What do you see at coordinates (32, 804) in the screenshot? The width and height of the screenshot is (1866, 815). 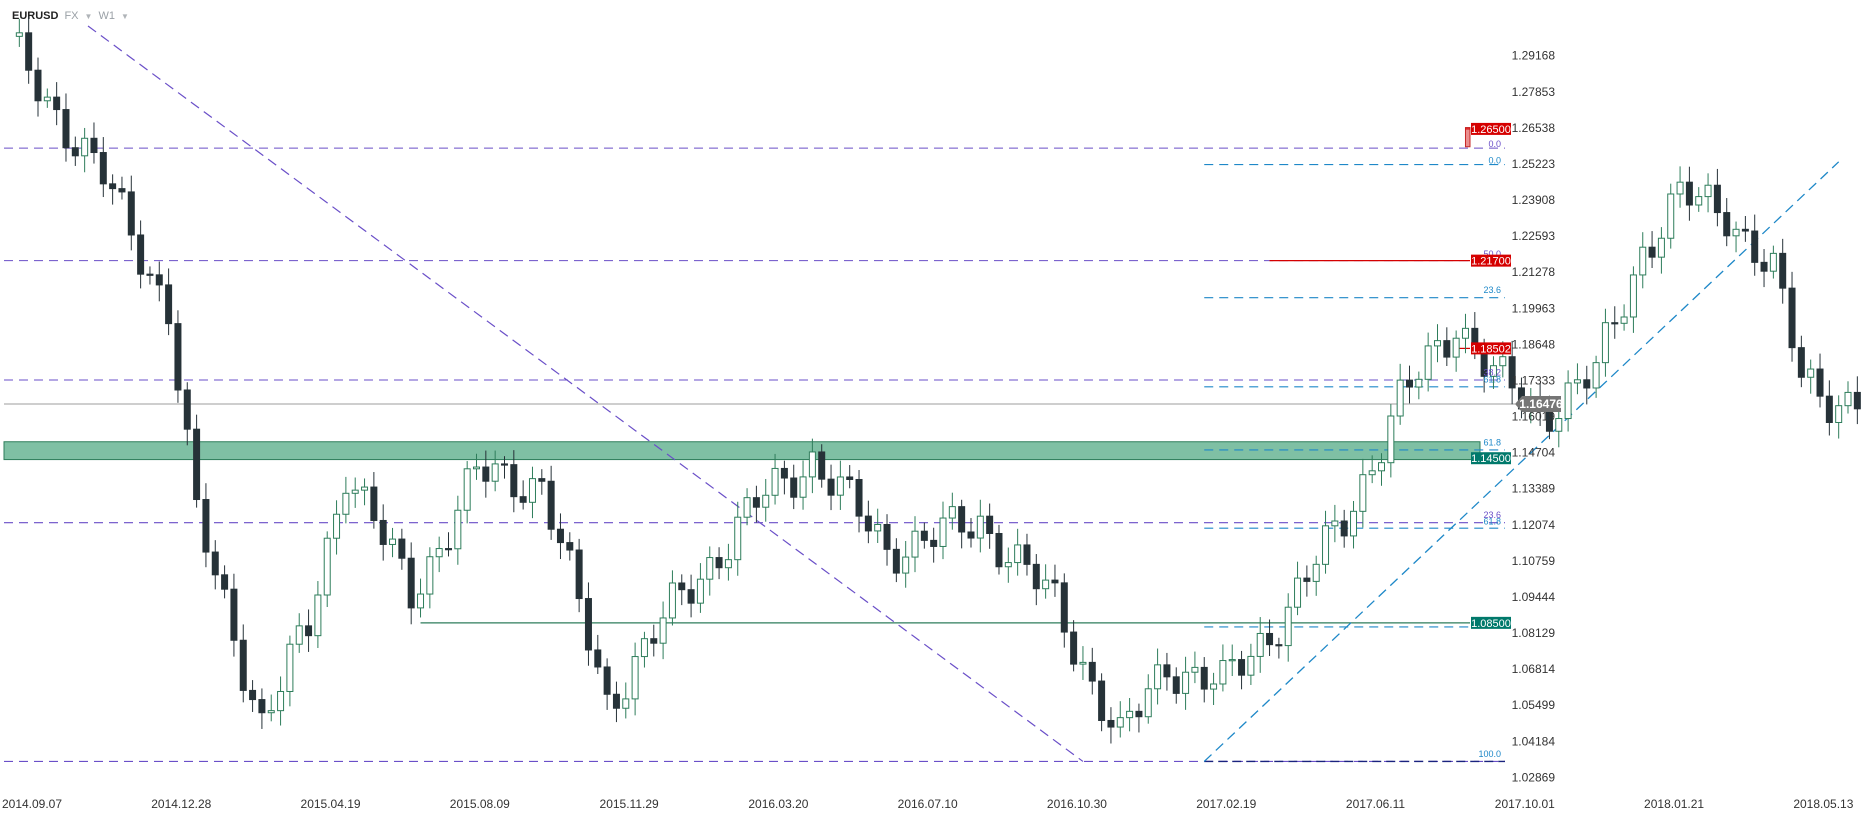 I see `x-axis-tick-label: 2014.09.07` at bounding box center [32, 804].